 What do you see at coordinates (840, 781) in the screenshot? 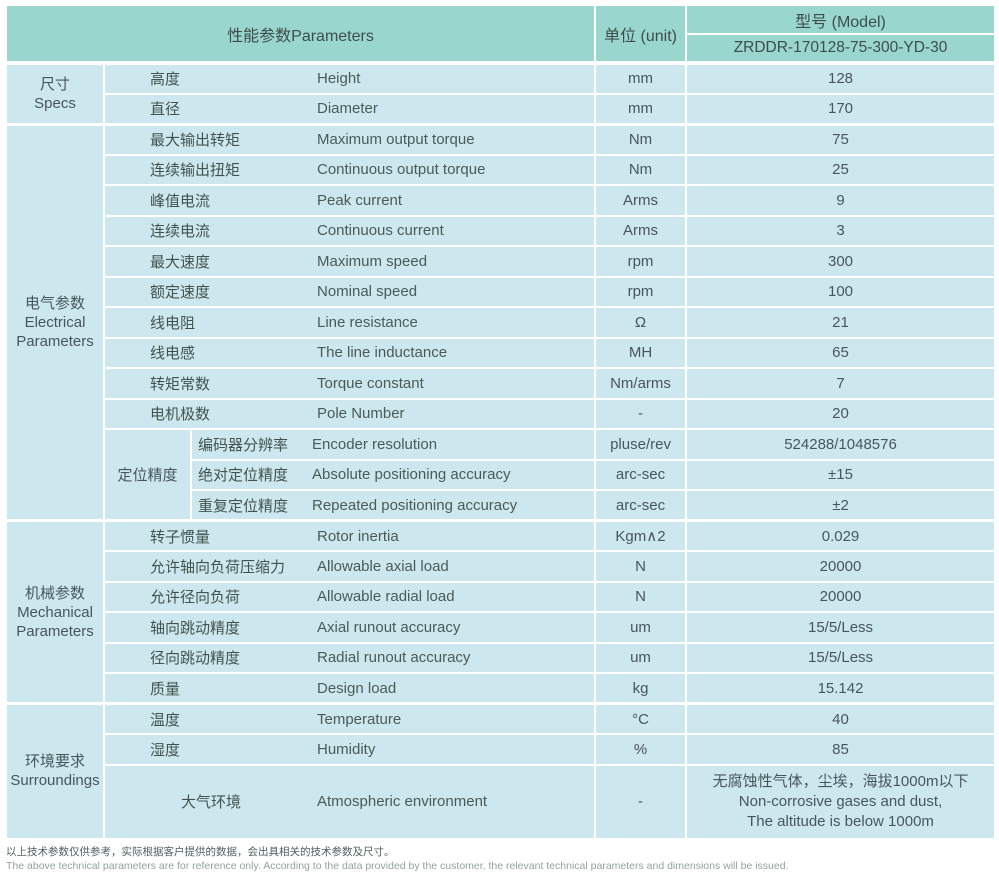
I see `atmos-line-1: 无腐蚀性气体，尘埃，海拔1000m以下` at bounding box center [840, 781].